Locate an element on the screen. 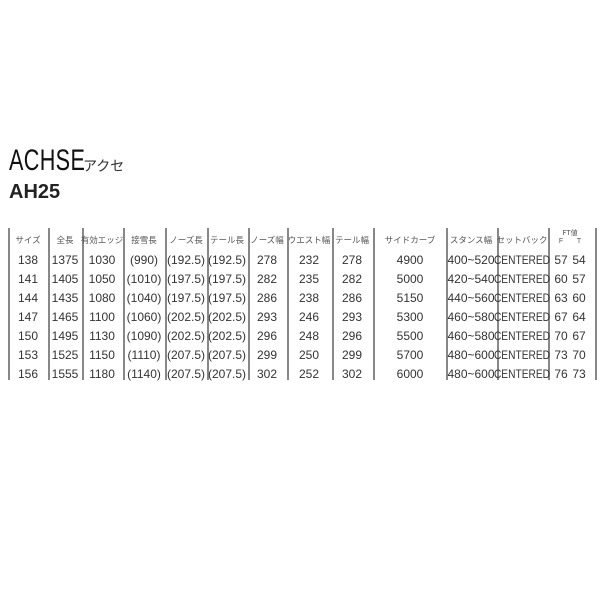 The image size is (600, 600). column-header: サイドカーブ is located at coordinates (410, 241).